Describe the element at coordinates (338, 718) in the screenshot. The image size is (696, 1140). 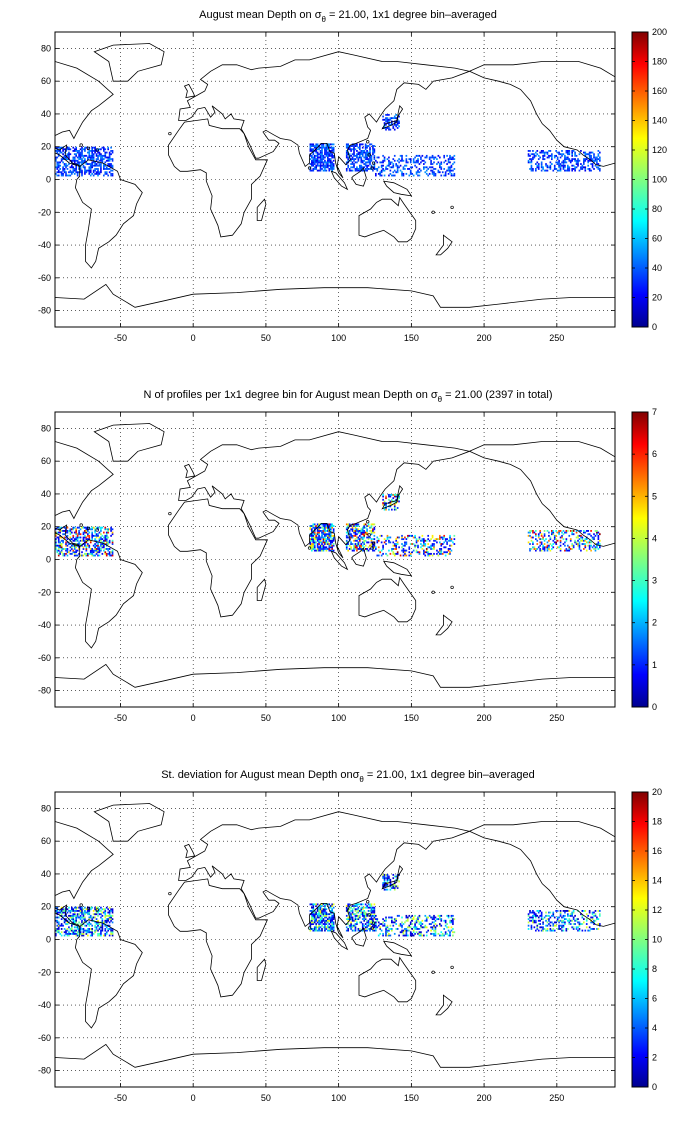
I see `x-tick-label: 100` at that location.